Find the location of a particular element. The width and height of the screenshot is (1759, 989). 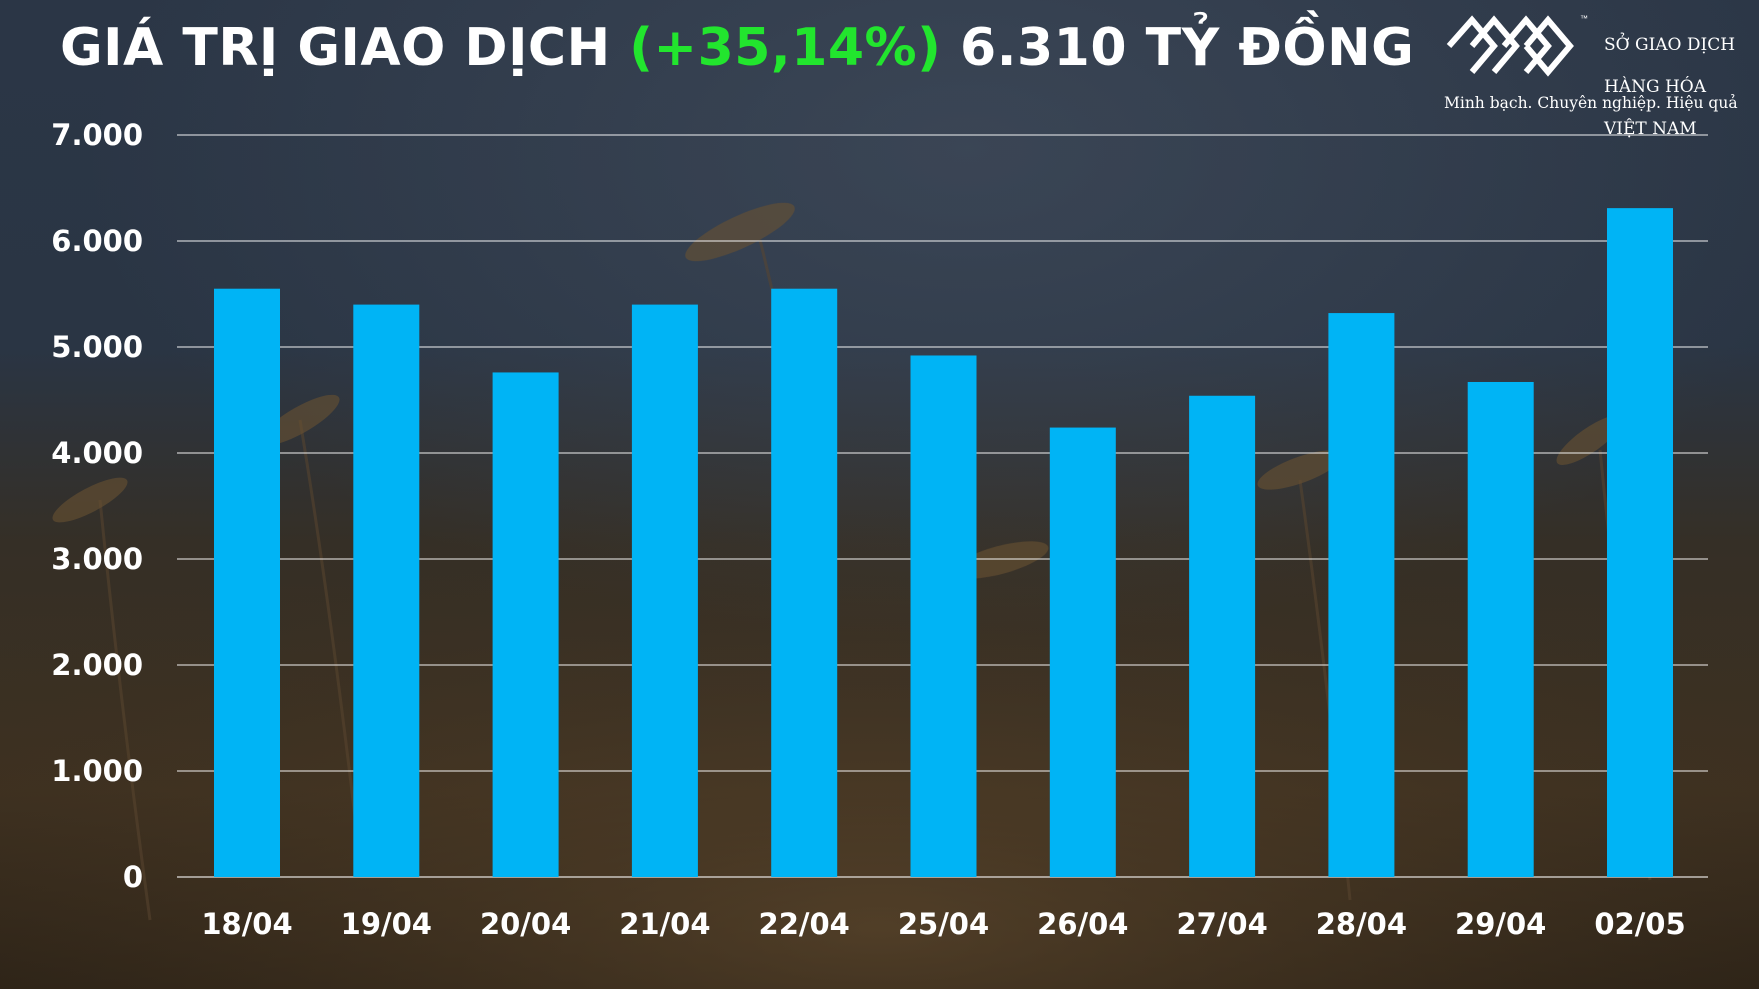

y-tick-label: 0 is located at coordinates (133, 877).